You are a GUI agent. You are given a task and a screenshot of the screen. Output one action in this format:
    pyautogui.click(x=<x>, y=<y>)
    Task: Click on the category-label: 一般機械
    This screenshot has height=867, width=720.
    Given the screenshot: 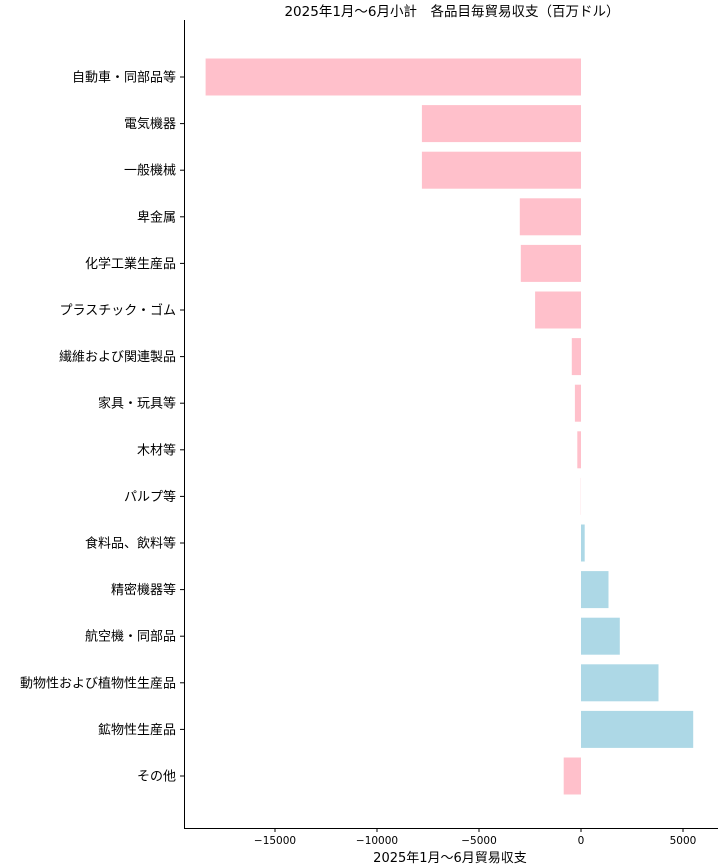 What is the action you would take?
    pyautogui.click(x=150, y=171)
    